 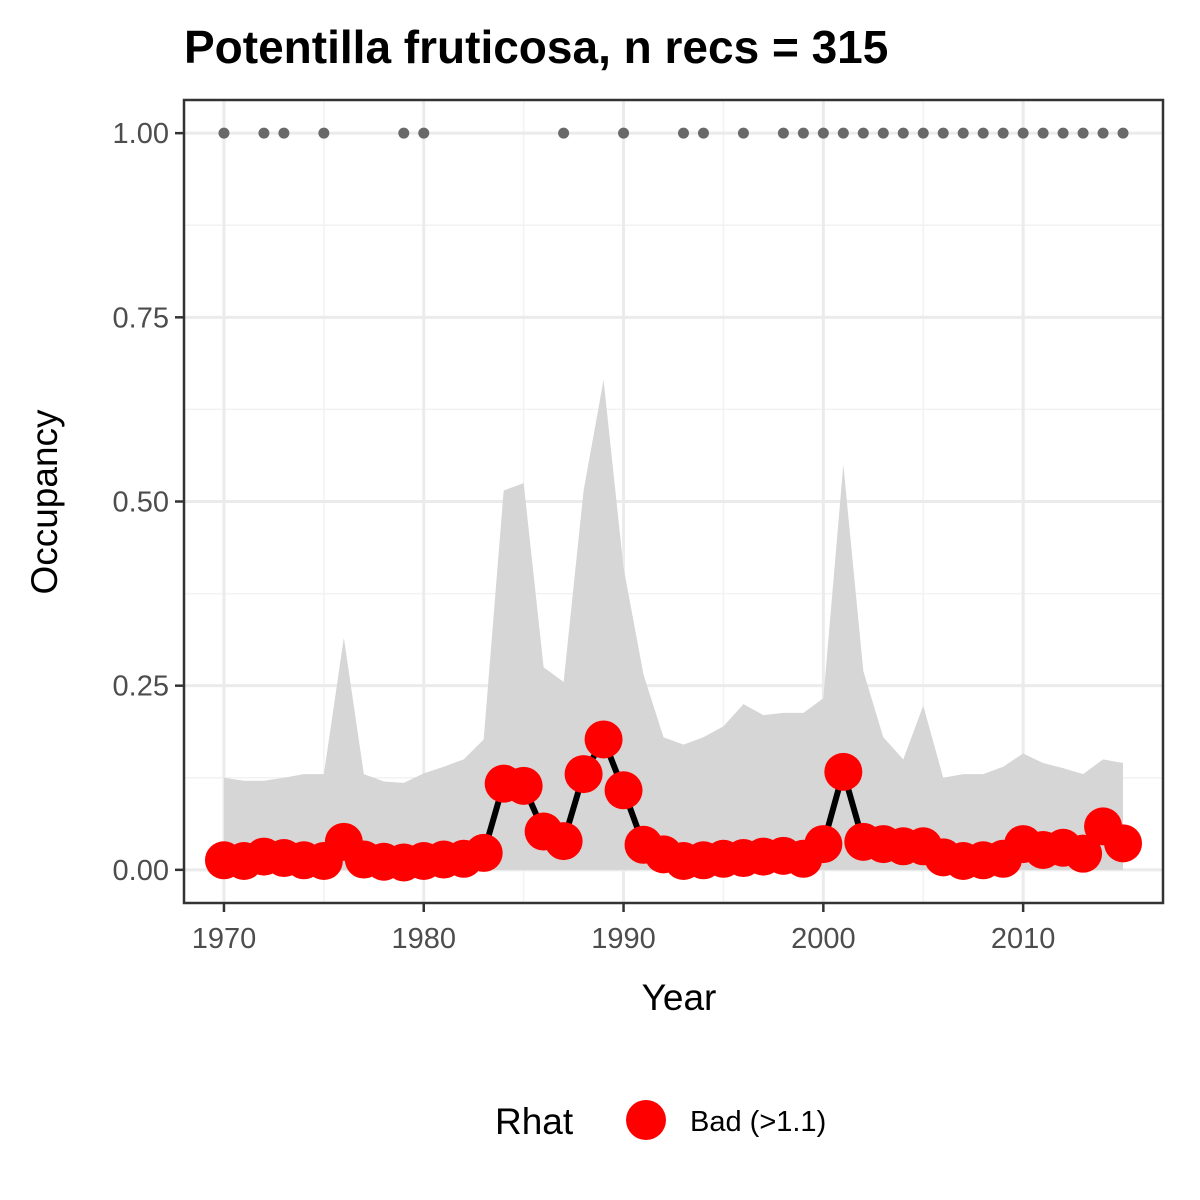 What do you see at coordinates (758, 1122) in the screenshot?
I see `legend-label-bad: Bad (>1.1)` at bounding box center [758, 1122].